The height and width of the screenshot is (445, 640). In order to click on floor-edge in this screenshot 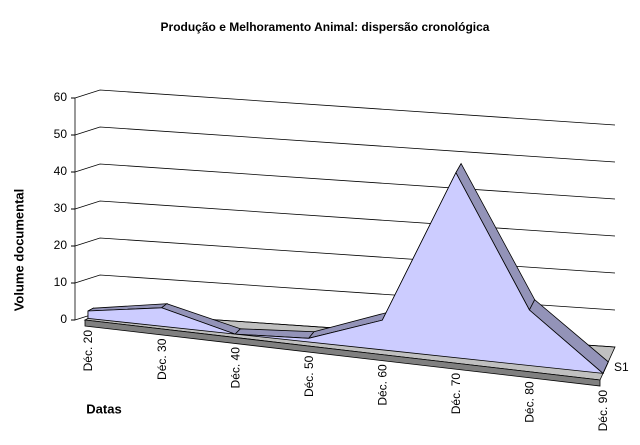, I will do `click(342, 353)`.